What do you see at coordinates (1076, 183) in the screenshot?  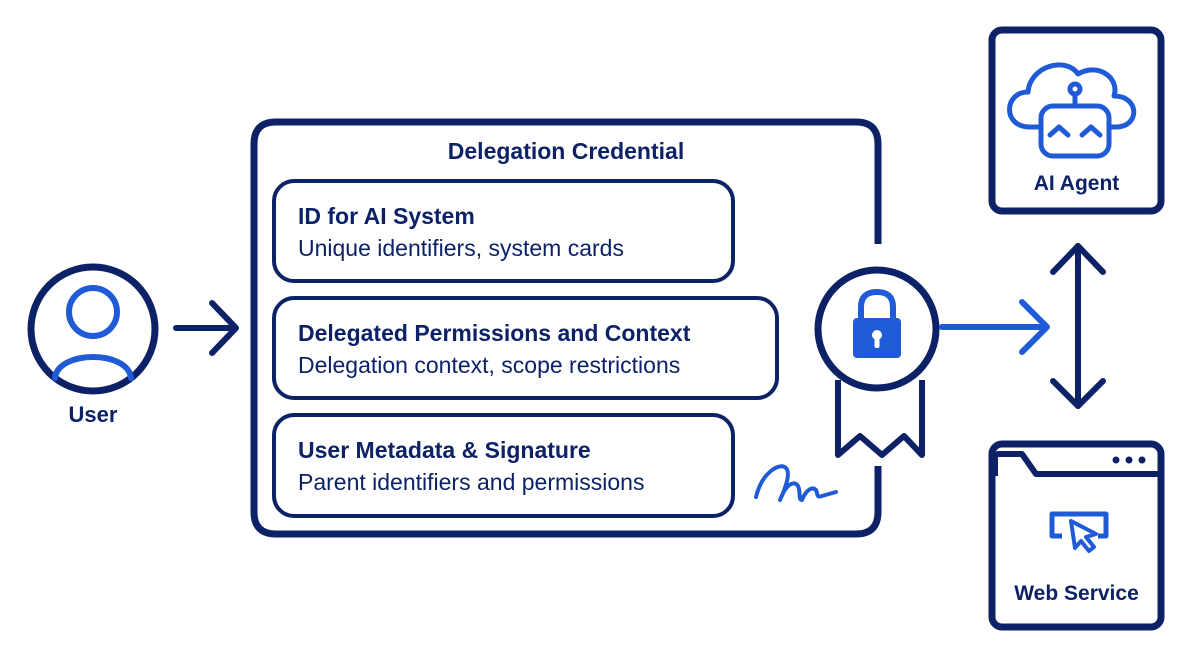 I see `ai-agent-label: AI Agent` at bounding box center [1076, 183].